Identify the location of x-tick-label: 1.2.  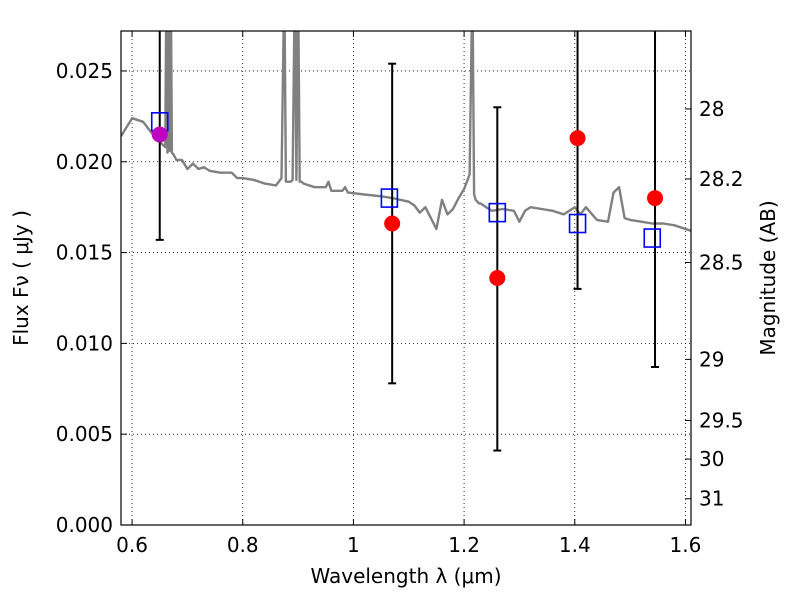
(464, 545).